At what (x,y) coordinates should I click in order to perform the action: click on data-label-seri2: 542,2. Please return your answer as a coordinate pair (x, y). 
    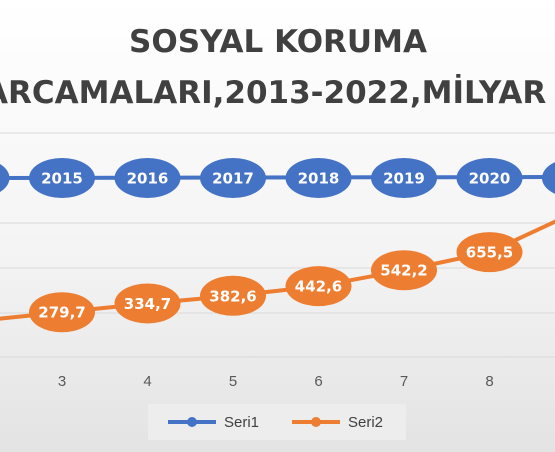
    Looking at the image, I should click on (403, 271).